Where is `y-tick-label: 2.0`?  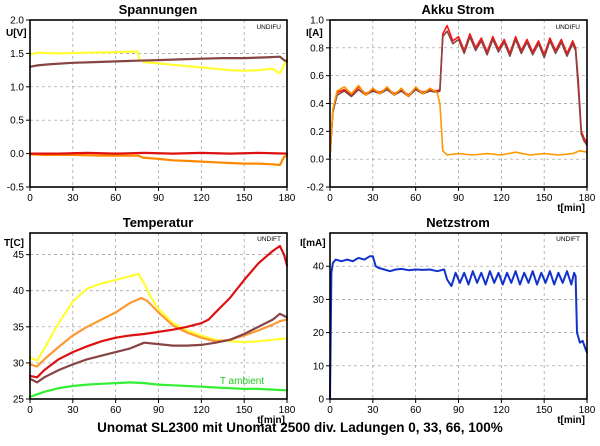
y-tick-label: 2.0 is located at coordinates (17, 21).